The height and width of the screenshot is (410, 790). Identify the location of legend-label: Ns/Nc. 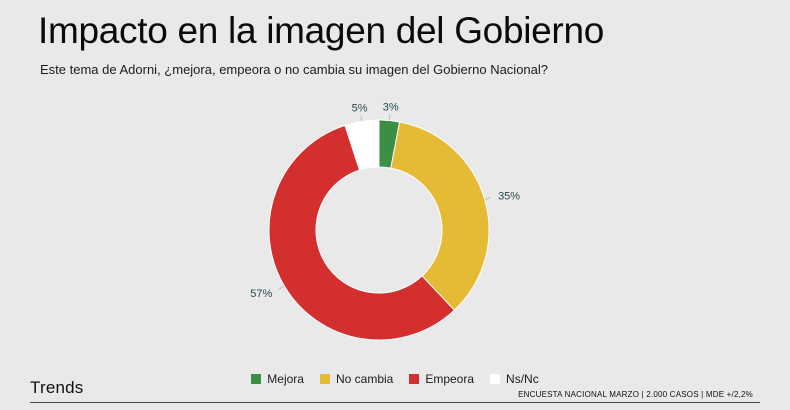
(522, 379).